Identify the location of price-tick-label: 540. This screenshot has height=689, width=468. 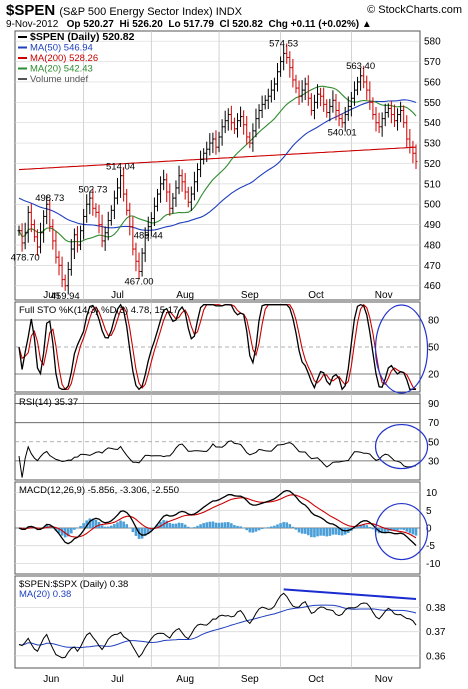
(432, 123).